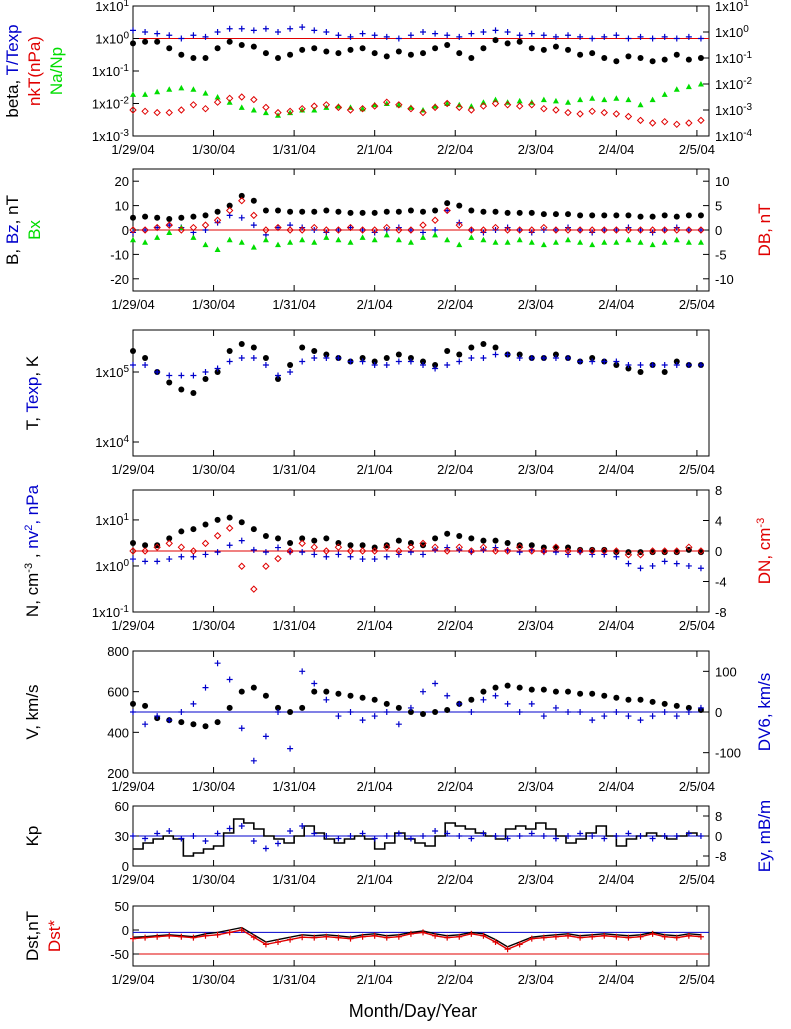  What do you see at coordinates (293, 786) in the screenshot?
I see `x-tick-label-p5-2: 1/31/04` at bounding box center [293, 786].